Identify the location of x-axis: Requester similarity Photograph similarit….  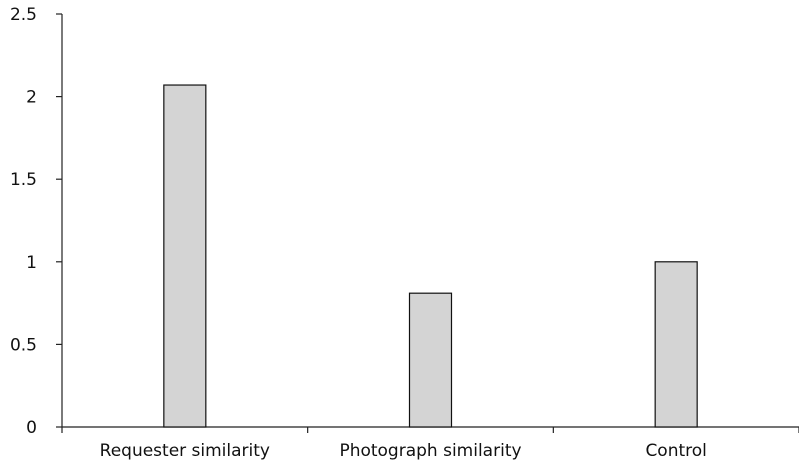
(430, 443).